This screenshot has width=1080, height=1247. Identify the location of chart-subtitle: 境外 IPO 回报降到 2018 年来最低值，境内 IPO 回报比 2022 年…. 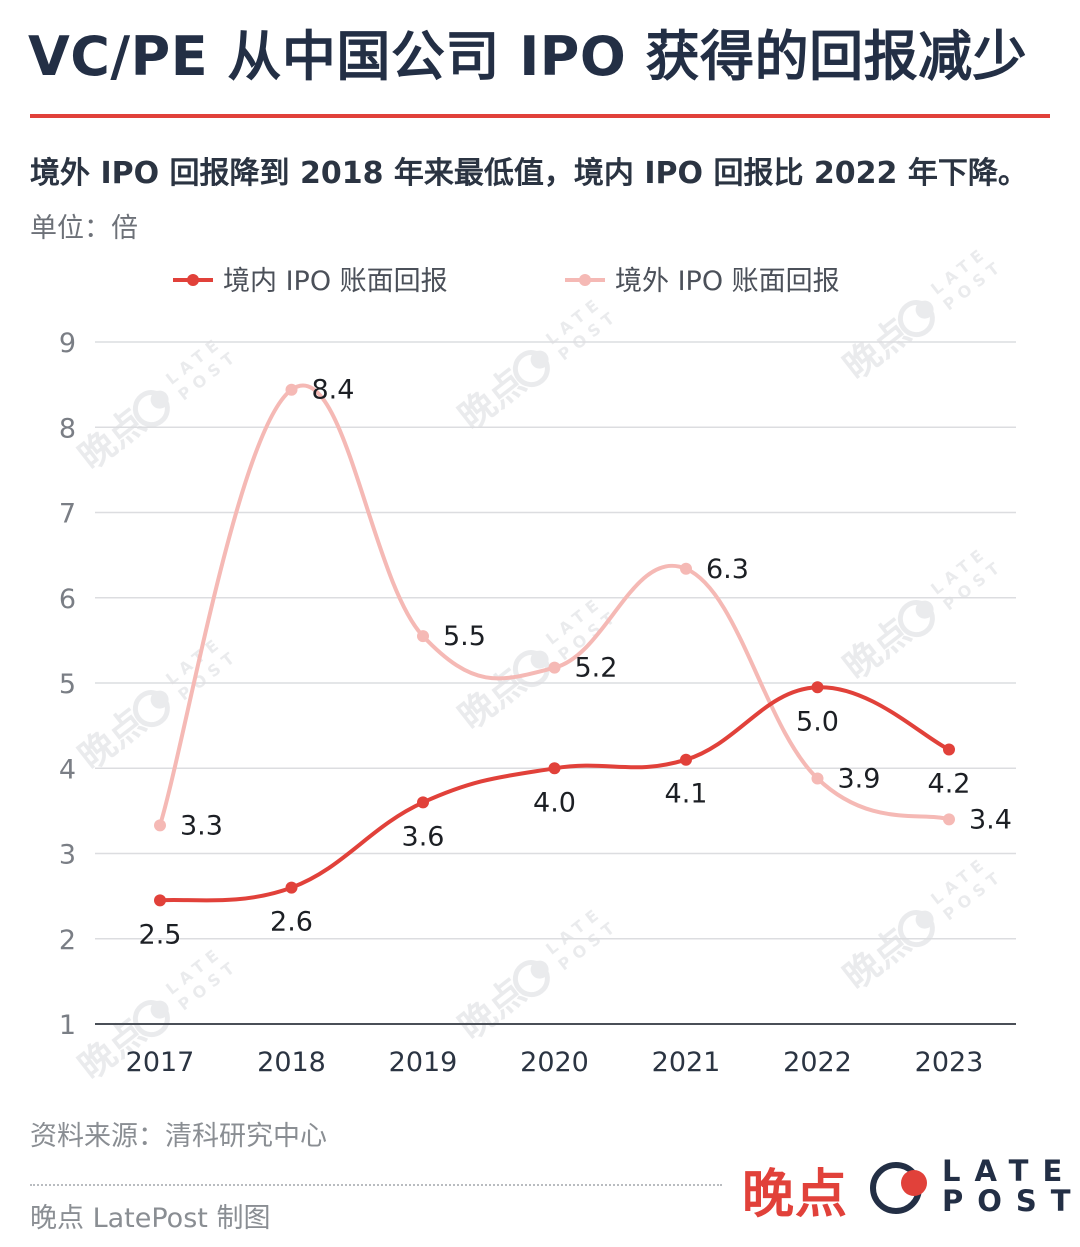
(529, 173).